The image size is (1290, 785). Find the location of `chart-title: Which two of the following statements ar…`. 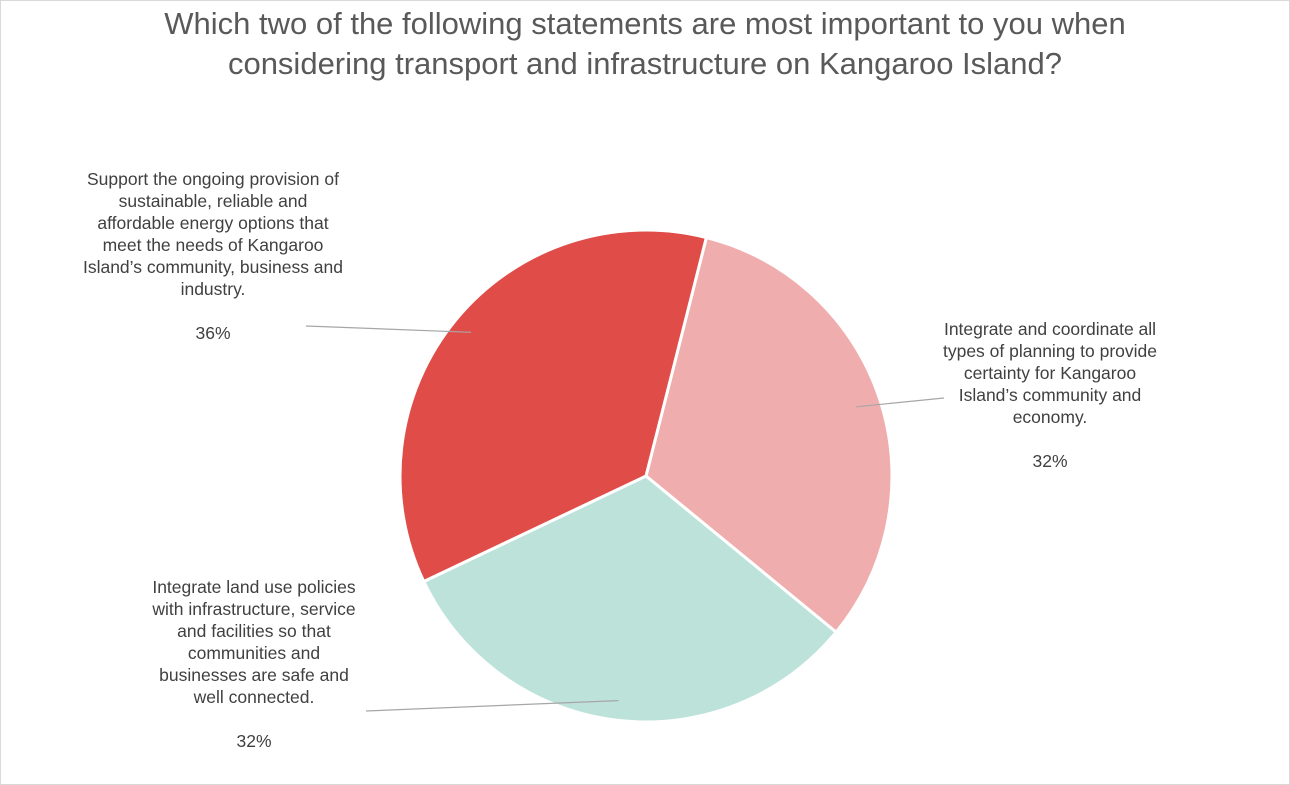

chart-title: Which two of the following statements ar… is located at coordinates (645, 43).